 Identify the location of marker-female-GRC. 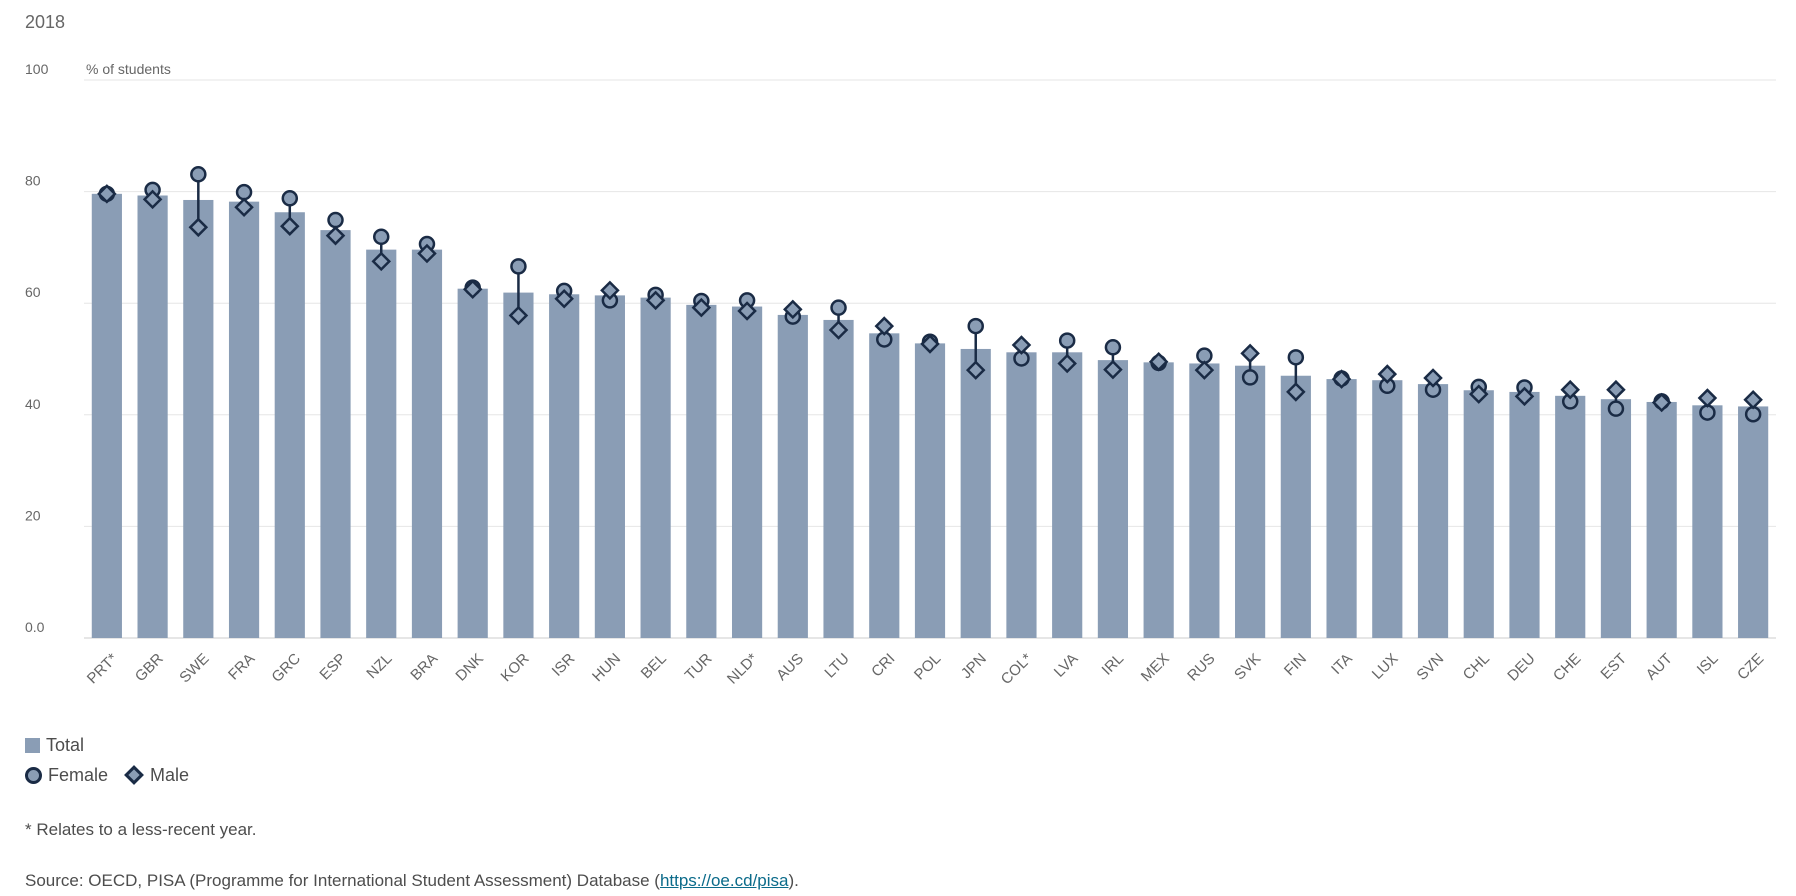
(290, 198).